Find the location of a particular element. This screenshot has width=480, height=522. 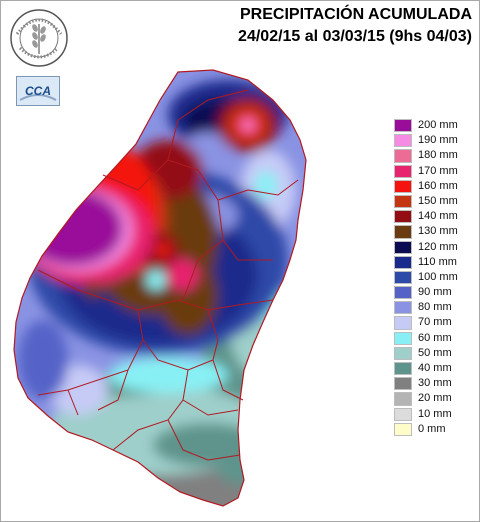

legend-label: 80 mm is located at coordinates (435, 307).